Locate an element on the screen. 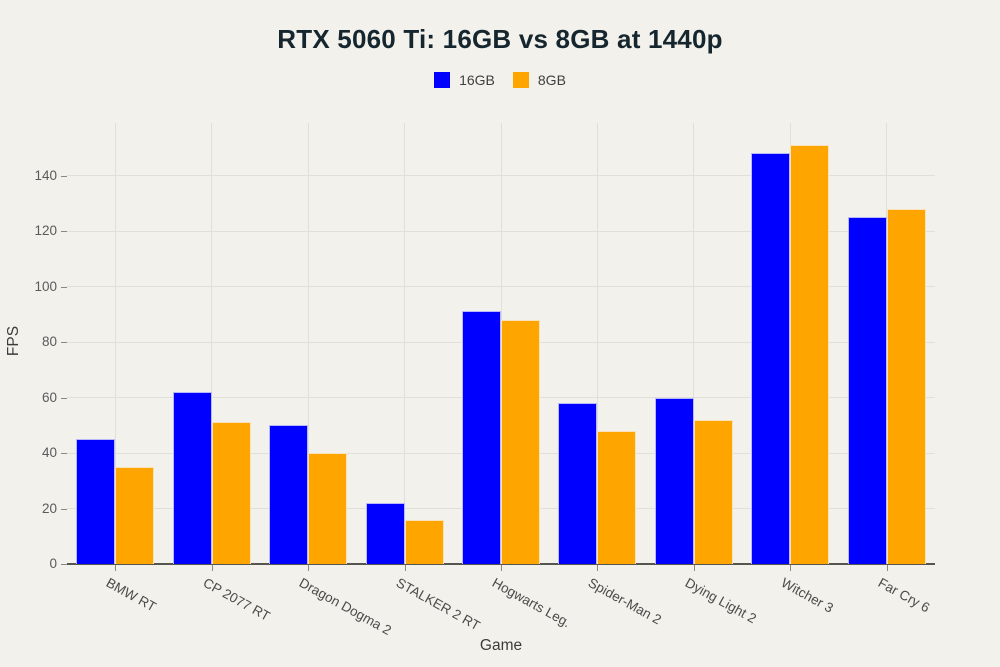 The height and width of the screenshot is (667, 1000). legend-label: 16GB is located at coordinates (477, 80).